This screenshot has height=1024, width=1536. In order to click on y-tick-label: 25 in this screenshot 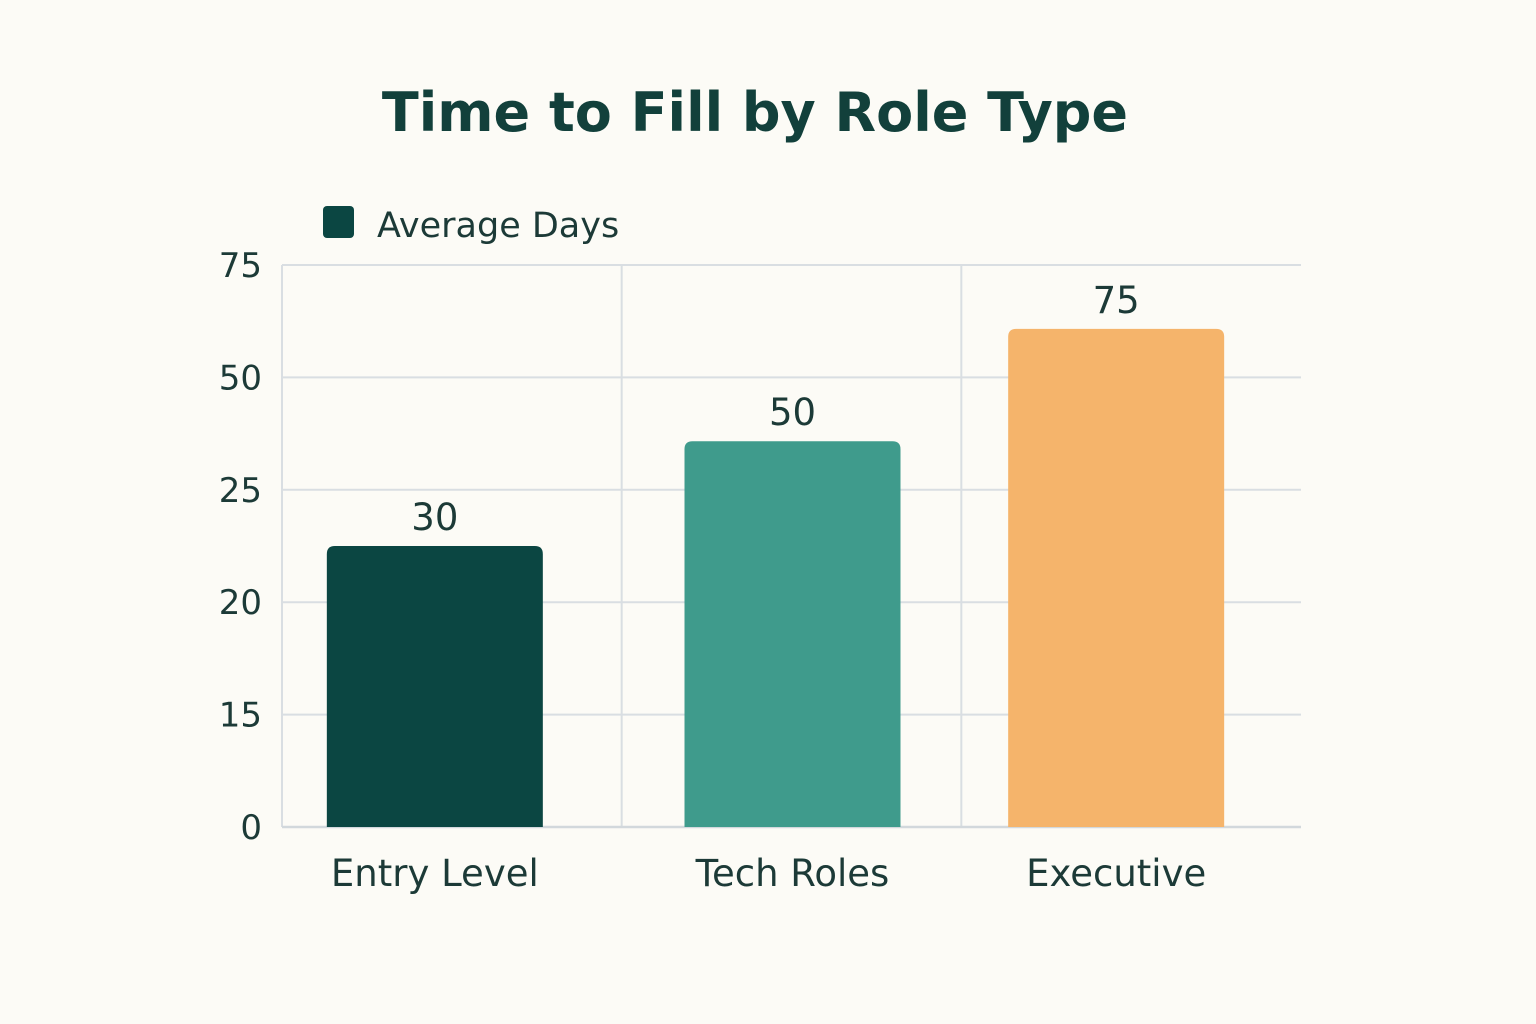, I will do `click(240, 491)`.